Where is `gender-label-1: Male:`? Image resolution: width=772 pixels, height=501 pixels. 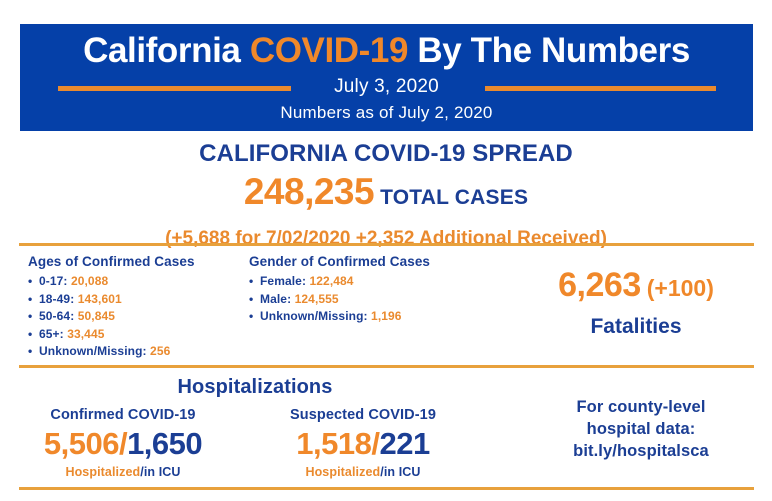
gender-label-1: Male: is located at coordinates (276, 298).